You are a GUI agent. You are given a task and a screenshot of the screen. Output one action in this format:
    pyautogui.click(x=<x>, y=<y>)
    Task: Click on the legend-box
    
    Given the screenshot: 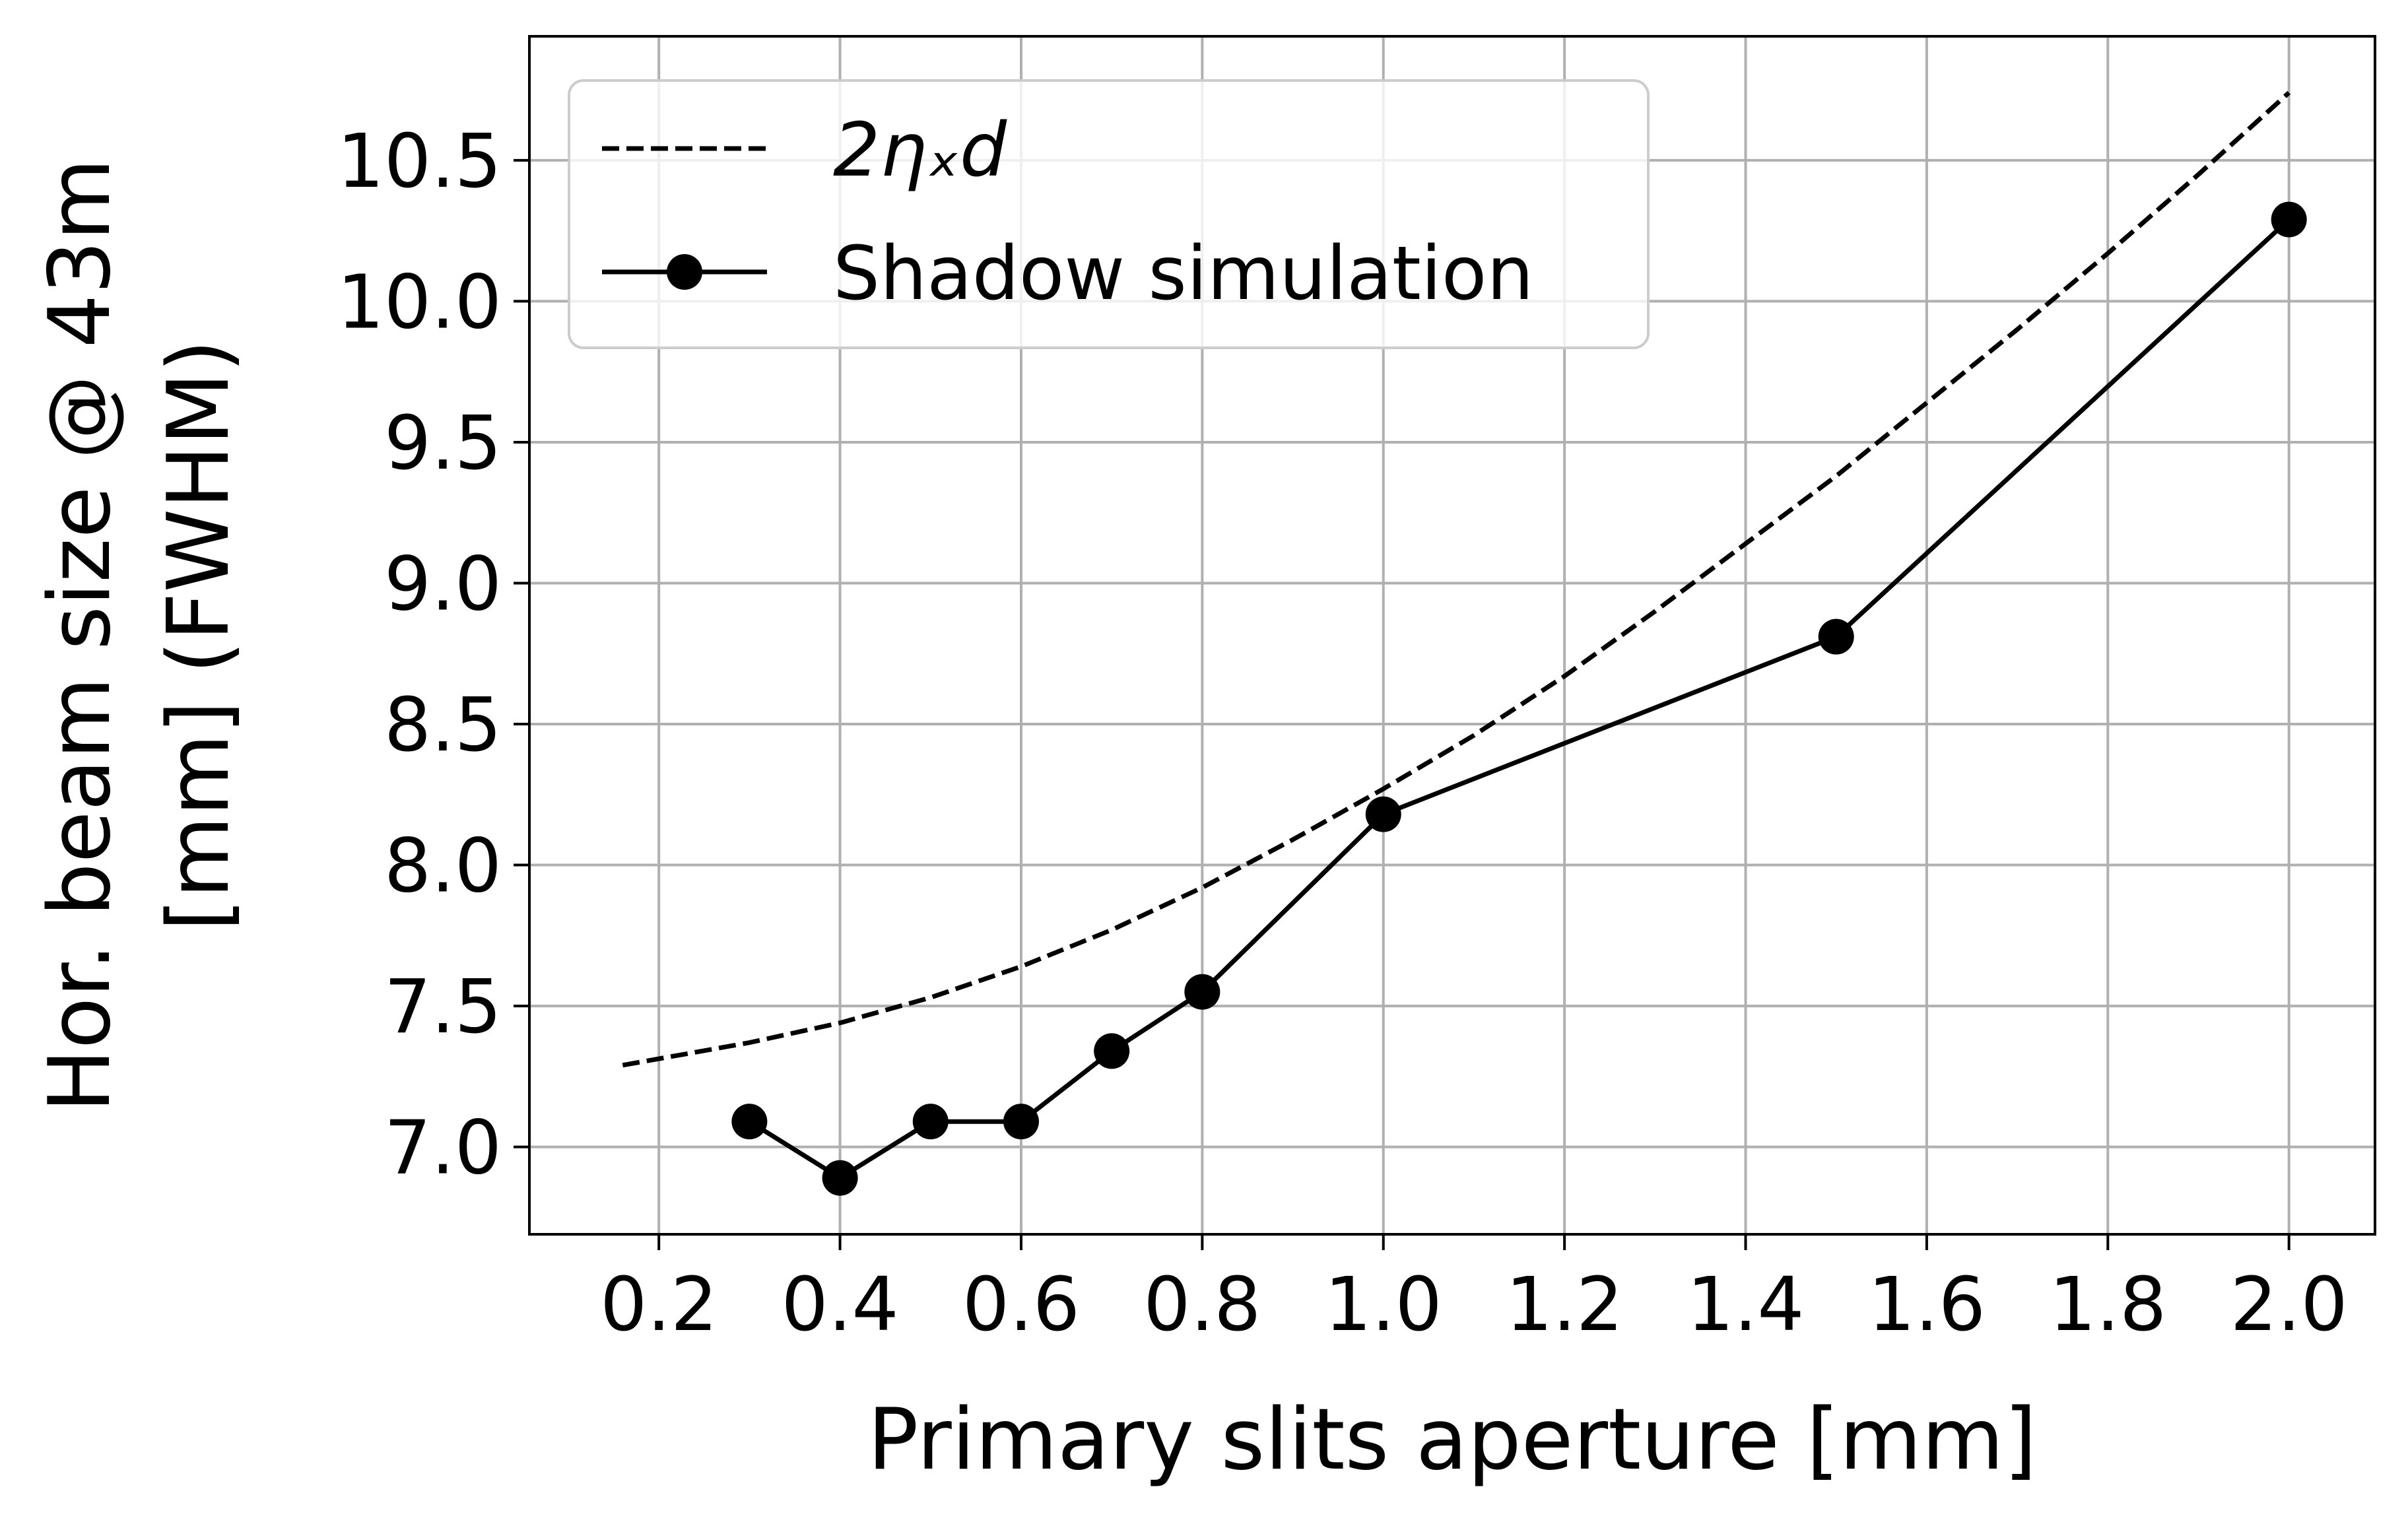 What is the action you would take?
    pyautogui.click(x=1109, y=214)
    